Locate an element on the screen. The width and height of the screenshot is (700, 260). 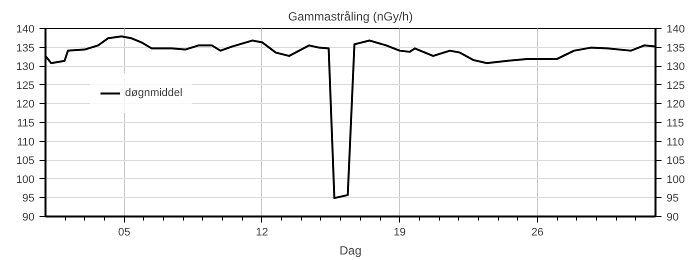
y2-tick-label: 130 is located at coordinates (675, 67).